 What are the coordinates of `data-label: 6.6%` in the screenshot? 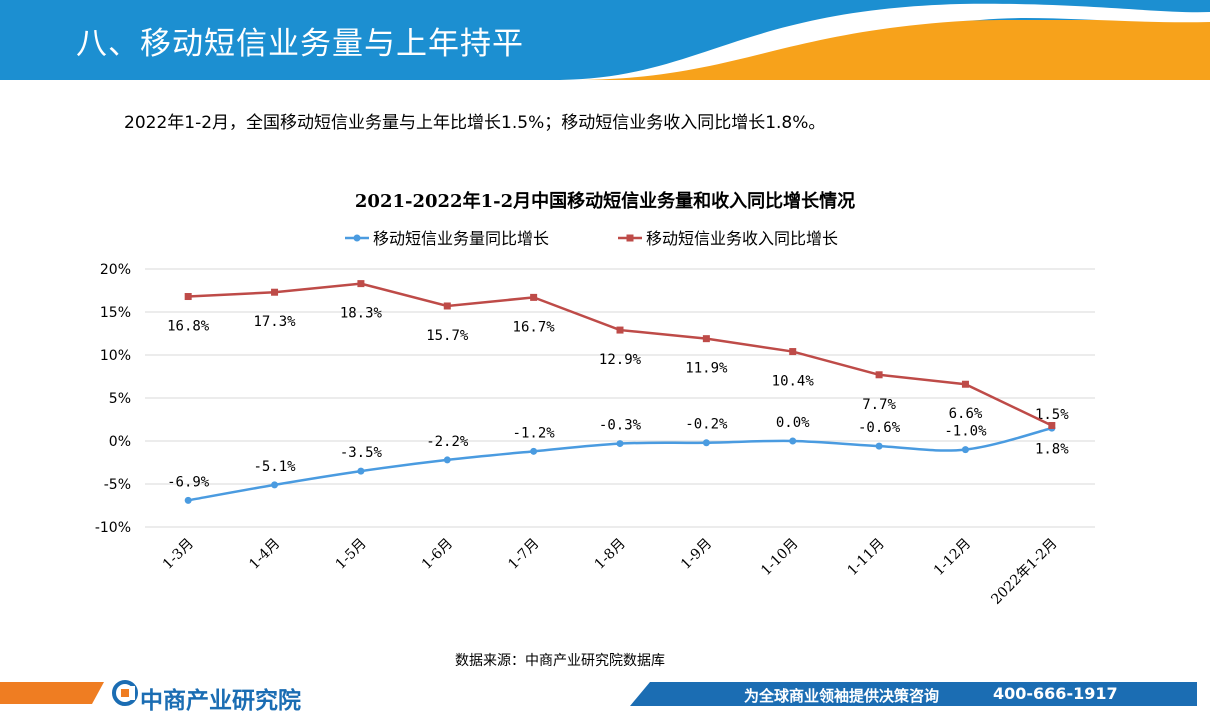 It's located at (966, 414).